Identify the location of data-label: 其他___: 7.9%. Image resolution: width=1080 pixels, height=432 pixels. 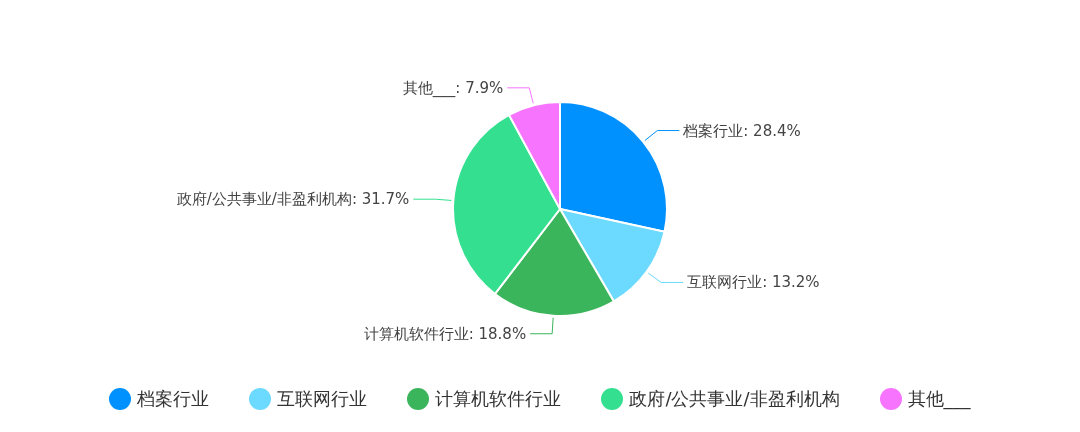
(453, 88).